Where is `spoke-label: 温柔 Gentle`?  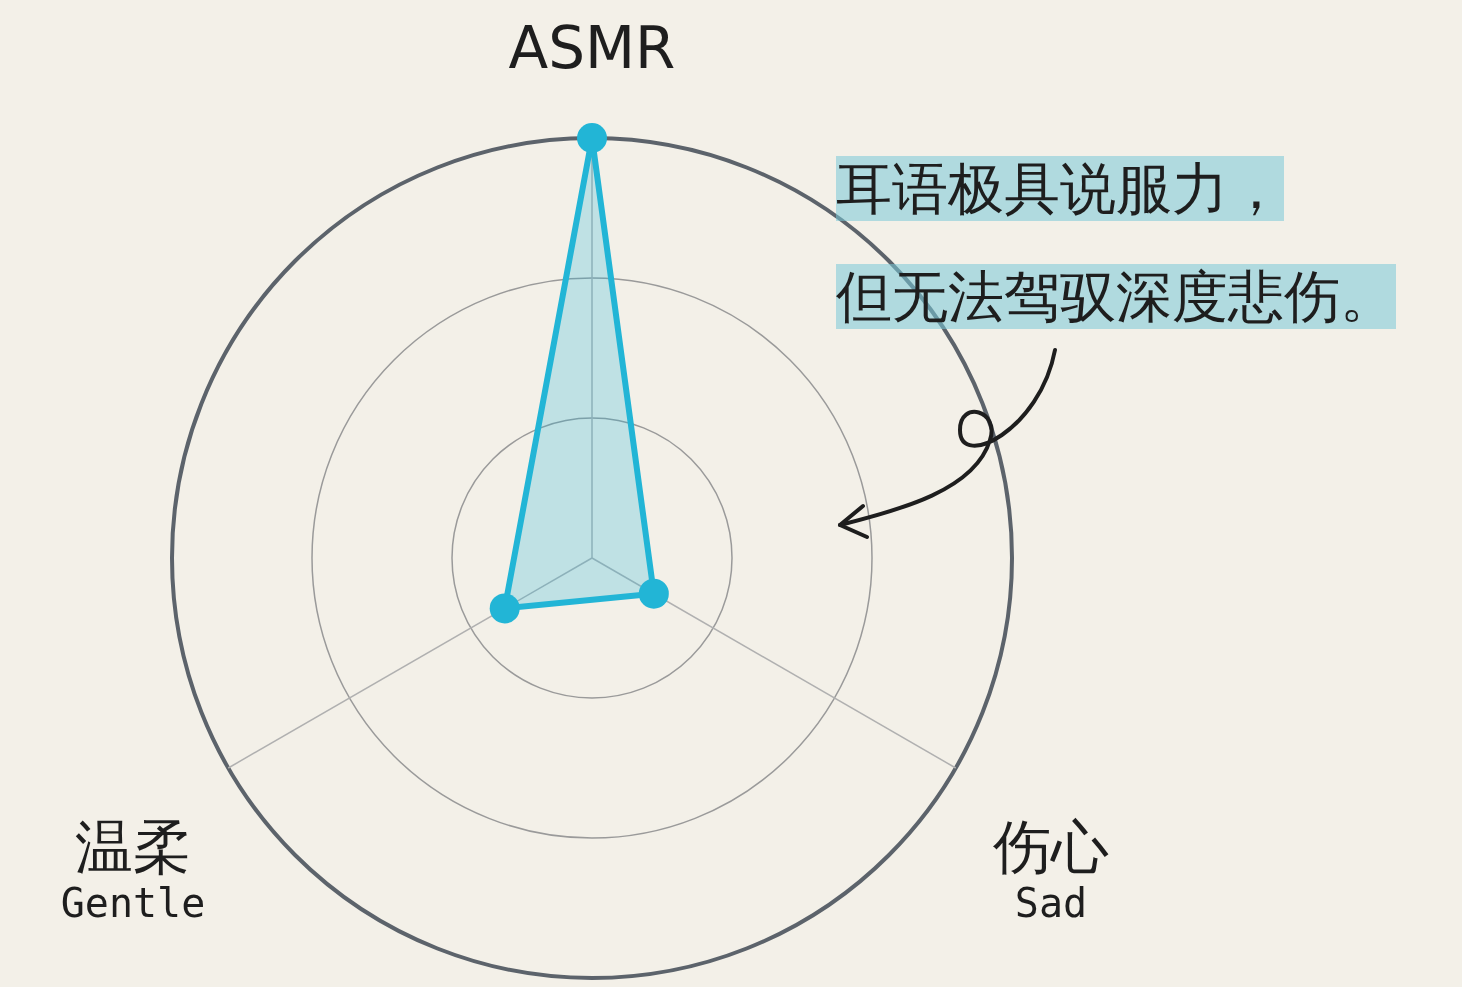 spoke-label: 温柔 Gentle is located at coordinates (133, 870).